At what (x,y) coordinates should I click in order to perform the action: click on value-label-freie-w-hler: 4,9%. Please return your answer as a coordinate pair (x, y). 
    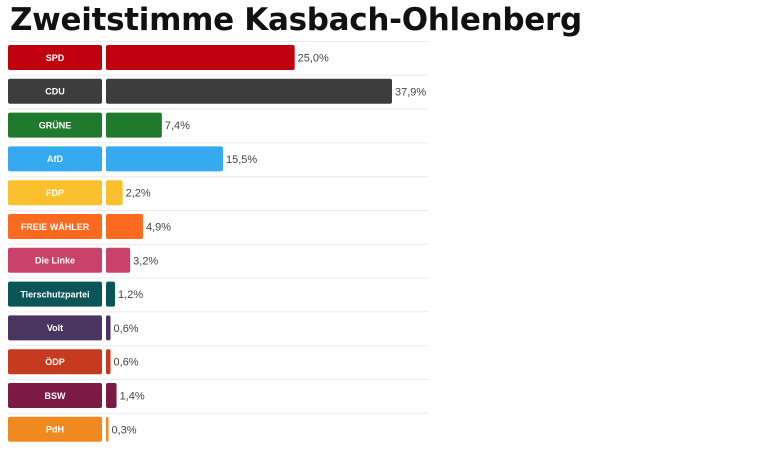
    Looking at the image, I should click on (158, 228).